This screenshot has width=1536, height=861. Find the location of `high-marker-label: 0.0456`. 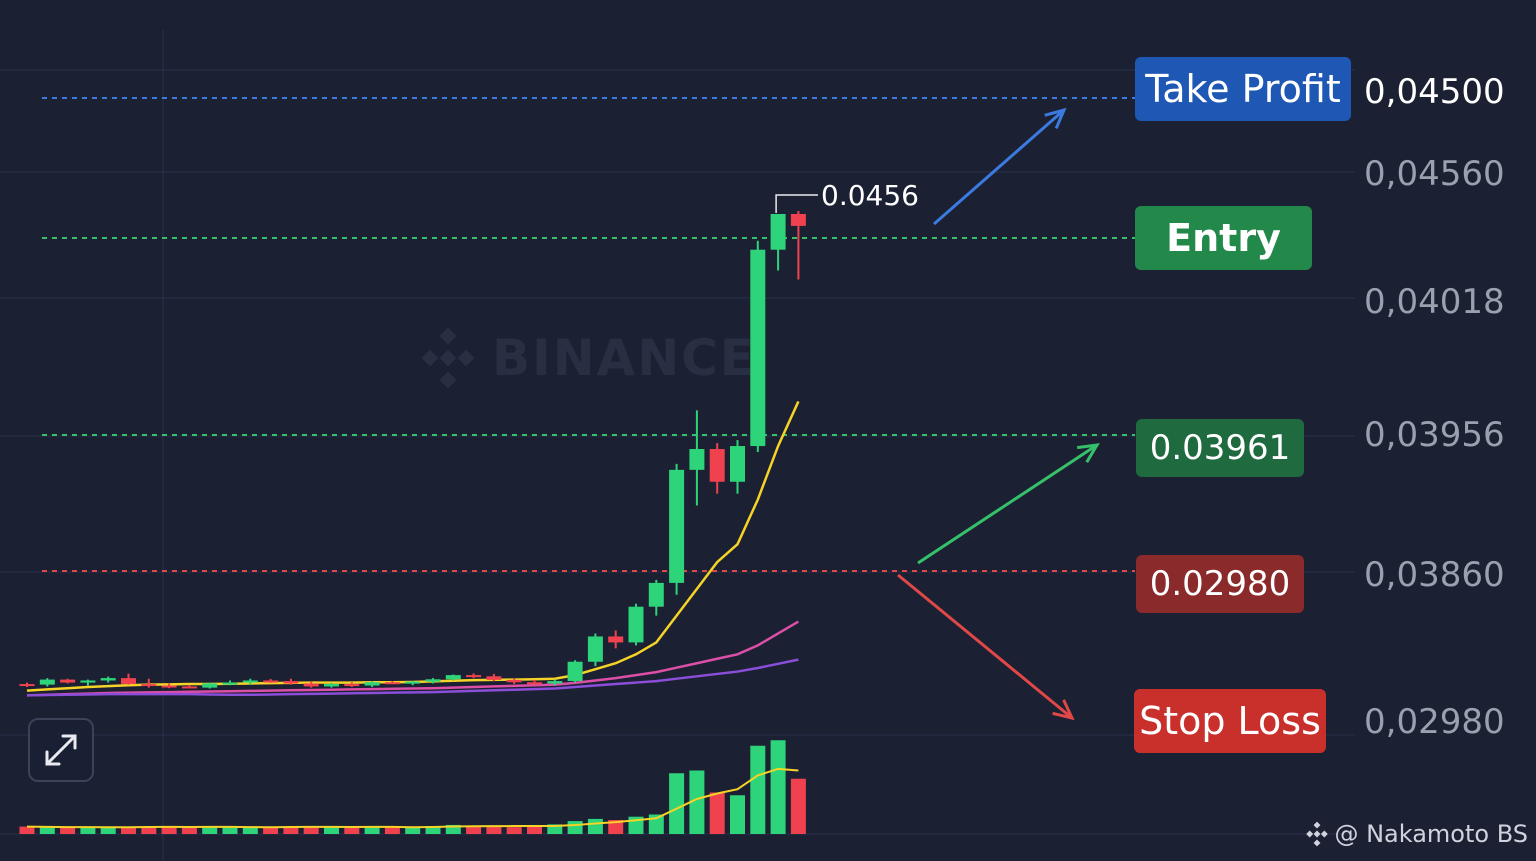

high-marker-label: 0.0456 is located at coordinates (870, 195).